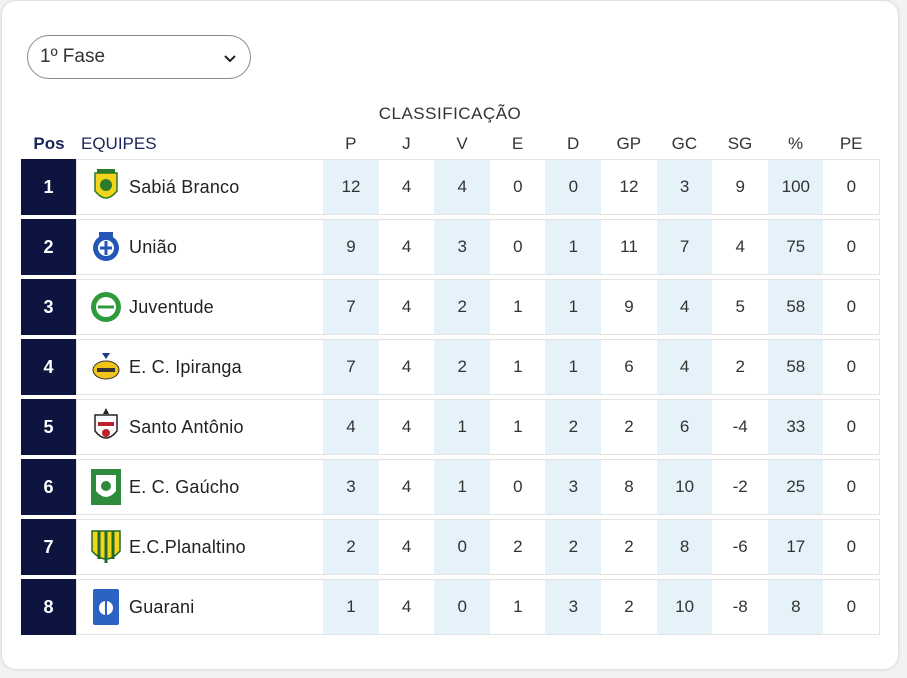 The width and height of the screenshot is (907, 678). What do you see at coordinates (119, 143) in the screenshot?
I see `header-team: EQUIPES` at bounding box center [119, 143].